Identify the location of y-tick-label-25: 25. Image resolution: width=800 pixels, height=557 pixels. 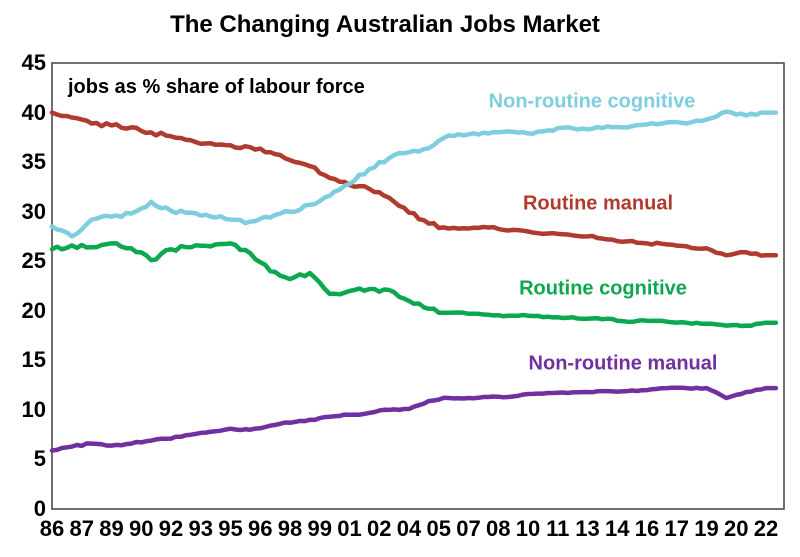
(33, 261).